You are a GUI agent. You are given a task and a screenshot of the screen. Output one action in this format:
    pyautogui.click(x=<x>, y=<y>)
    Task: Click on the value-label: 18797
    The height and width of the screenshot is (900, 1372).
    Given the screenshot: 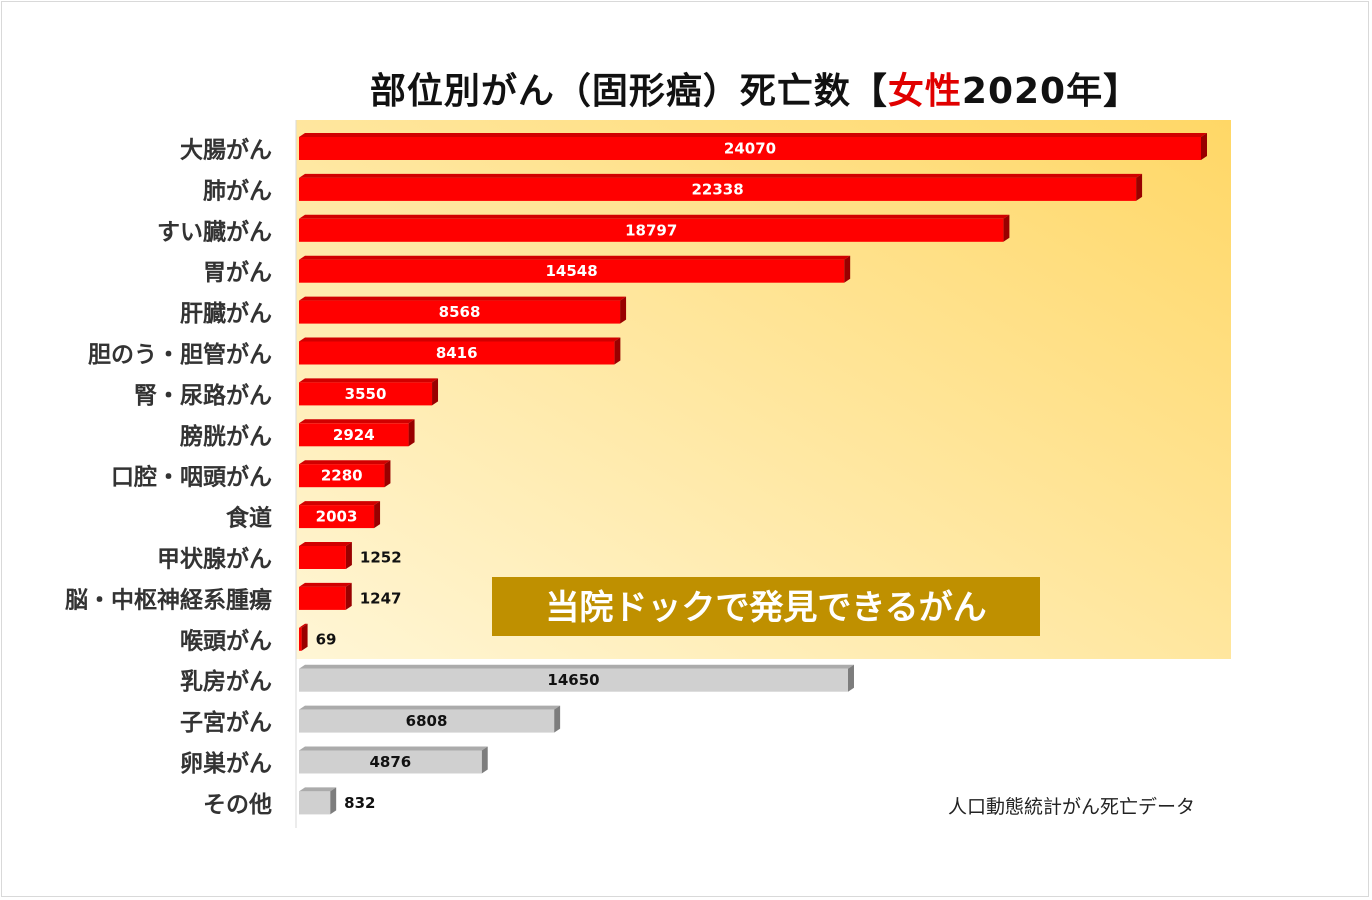 What is the action you would take?
    pyautogui.click(x=651, y=230)
    